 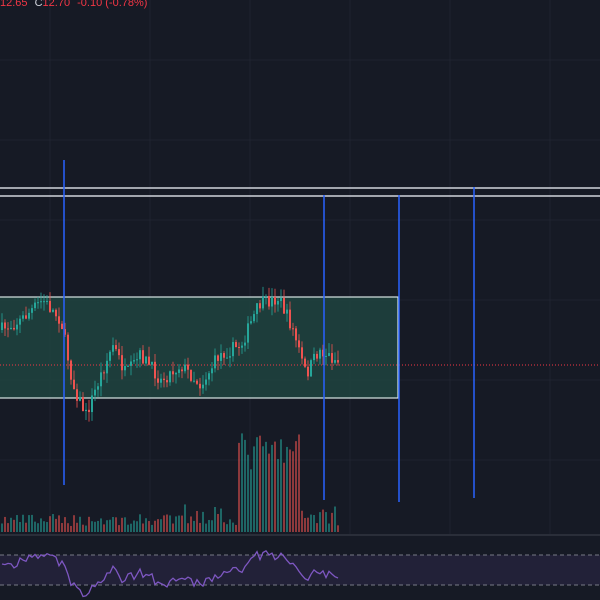 I want to click on range-box, so click(x=199, y=347).